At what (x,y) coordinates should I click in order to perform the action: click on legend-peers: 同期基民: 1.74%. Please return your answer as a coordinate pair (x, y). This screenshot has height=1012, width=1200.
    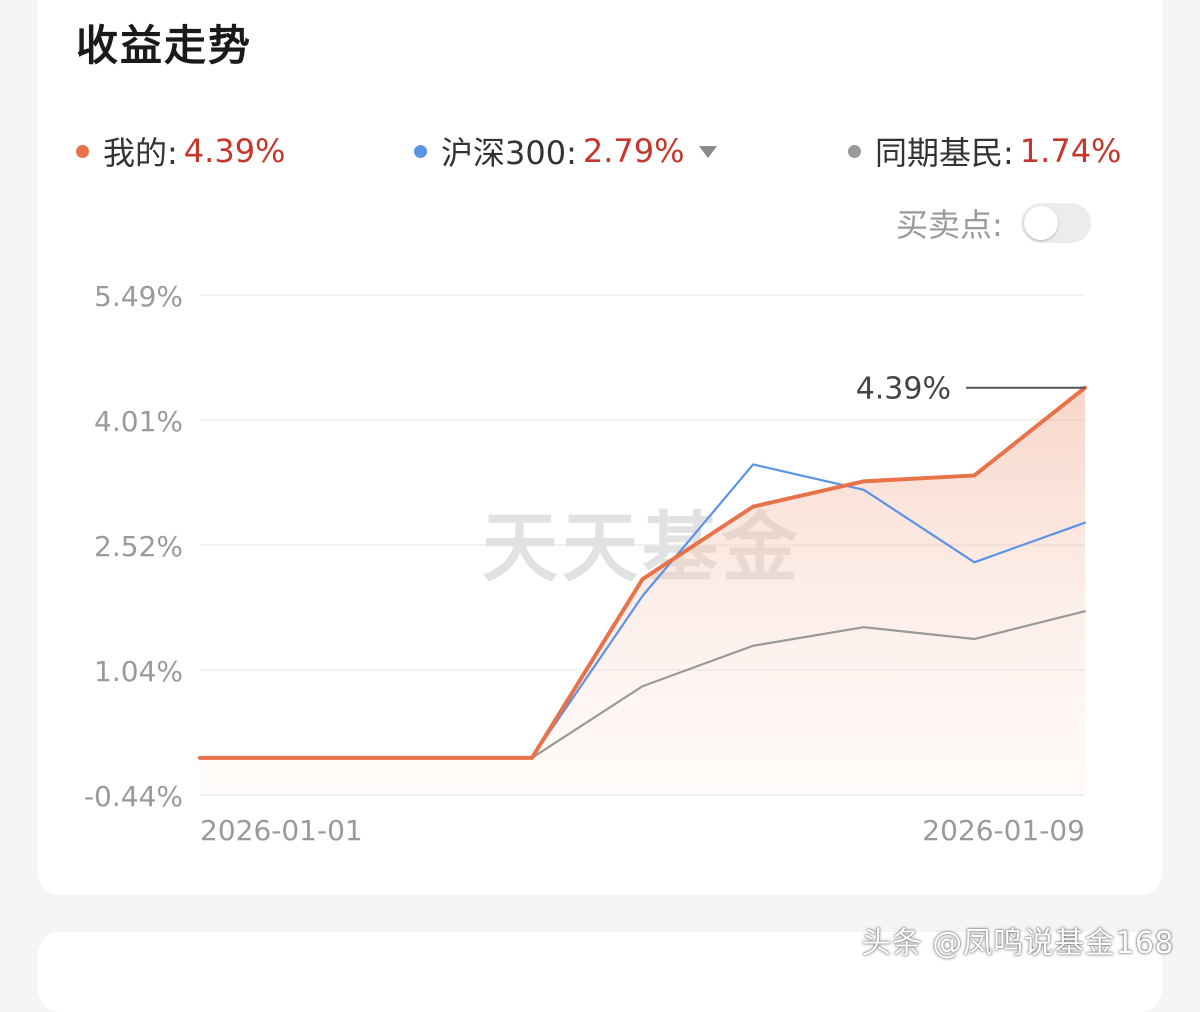
    Looking at the image, I should click on (984, 151).